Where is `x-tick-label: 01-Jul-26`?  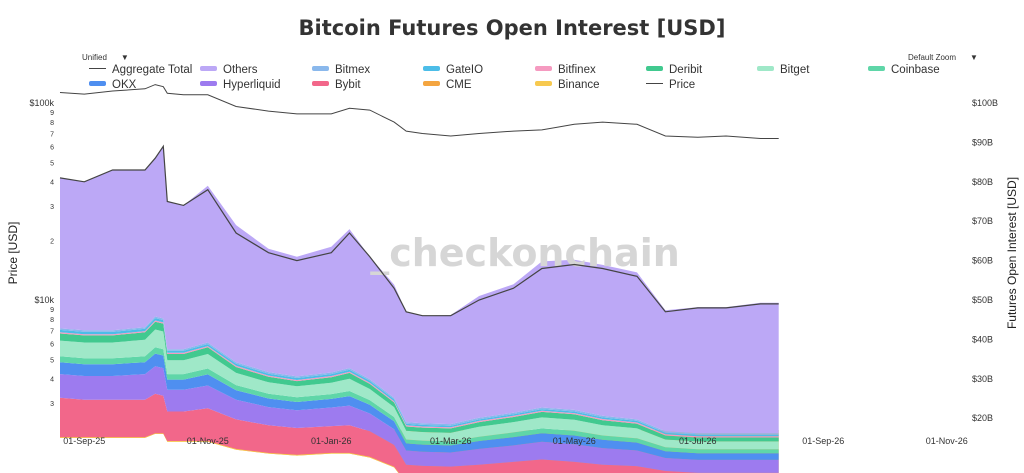 x-tick-label: 01-Jul-26 is located at coordinates (698, 441).